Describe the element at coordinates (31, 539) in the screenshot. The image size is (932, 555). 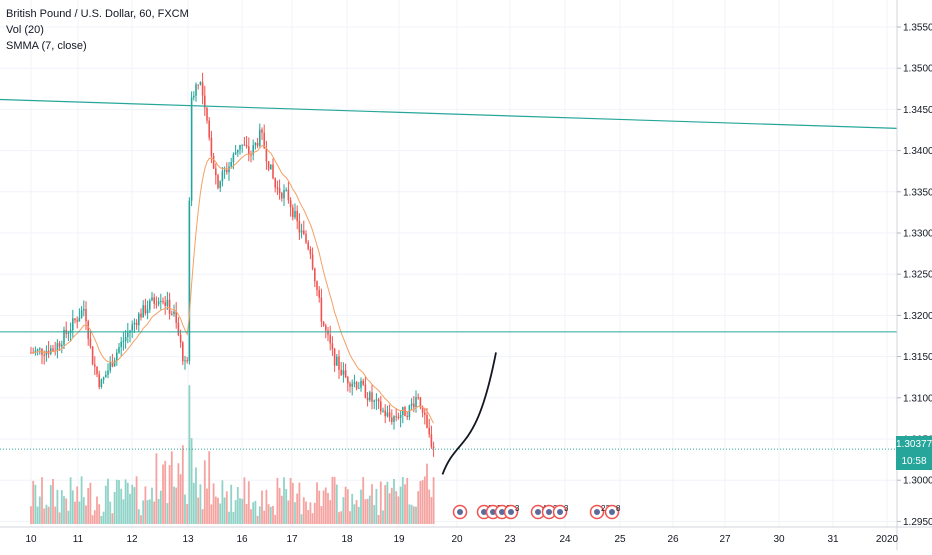
I see `time-axis-label: 10` at that location.